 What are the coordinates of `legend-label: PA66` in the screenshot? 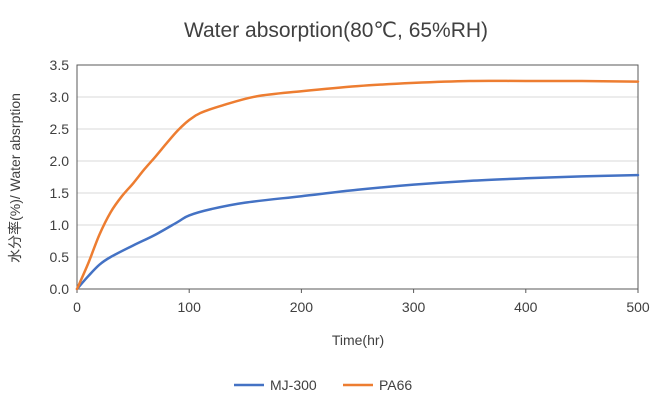 It's located at (395, 385).